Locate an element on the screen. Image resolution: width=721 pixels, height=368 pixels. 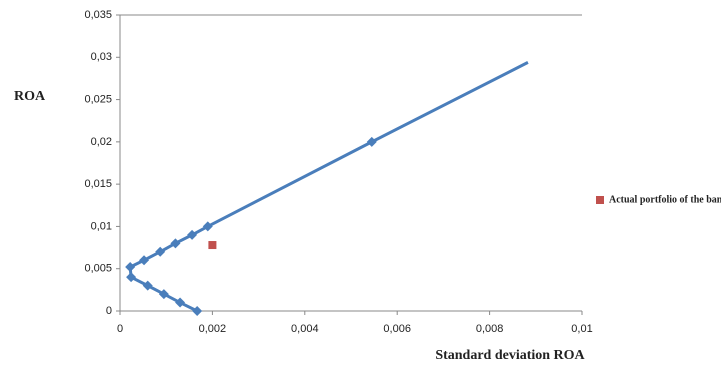
x-tick-label: 0,006 is located at coordinates (397, 329).